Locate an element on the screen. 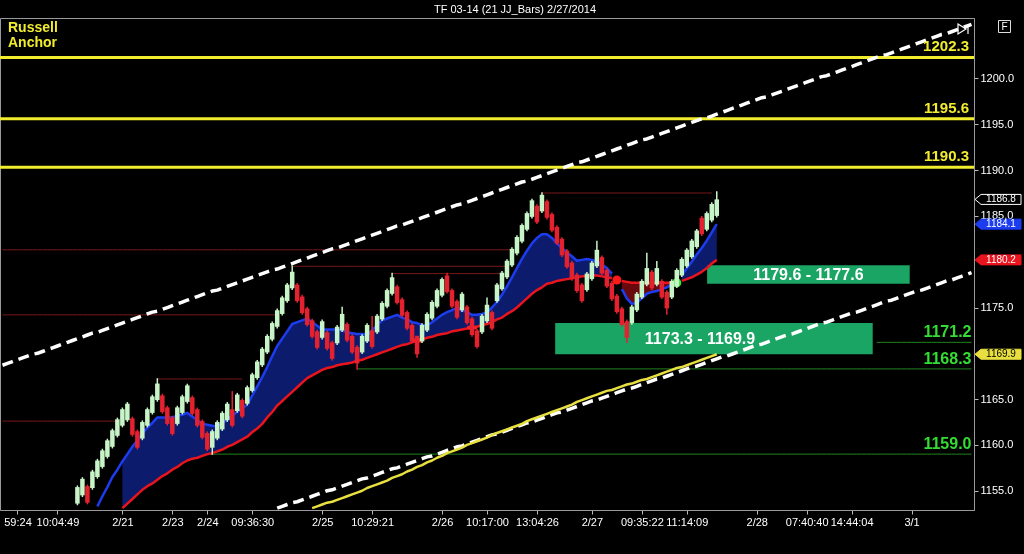 Image resolution: width=1024 pixels, height=554 pixels. band-label: 1179.6 - 1177.6 is located at coordinates (808, 274).